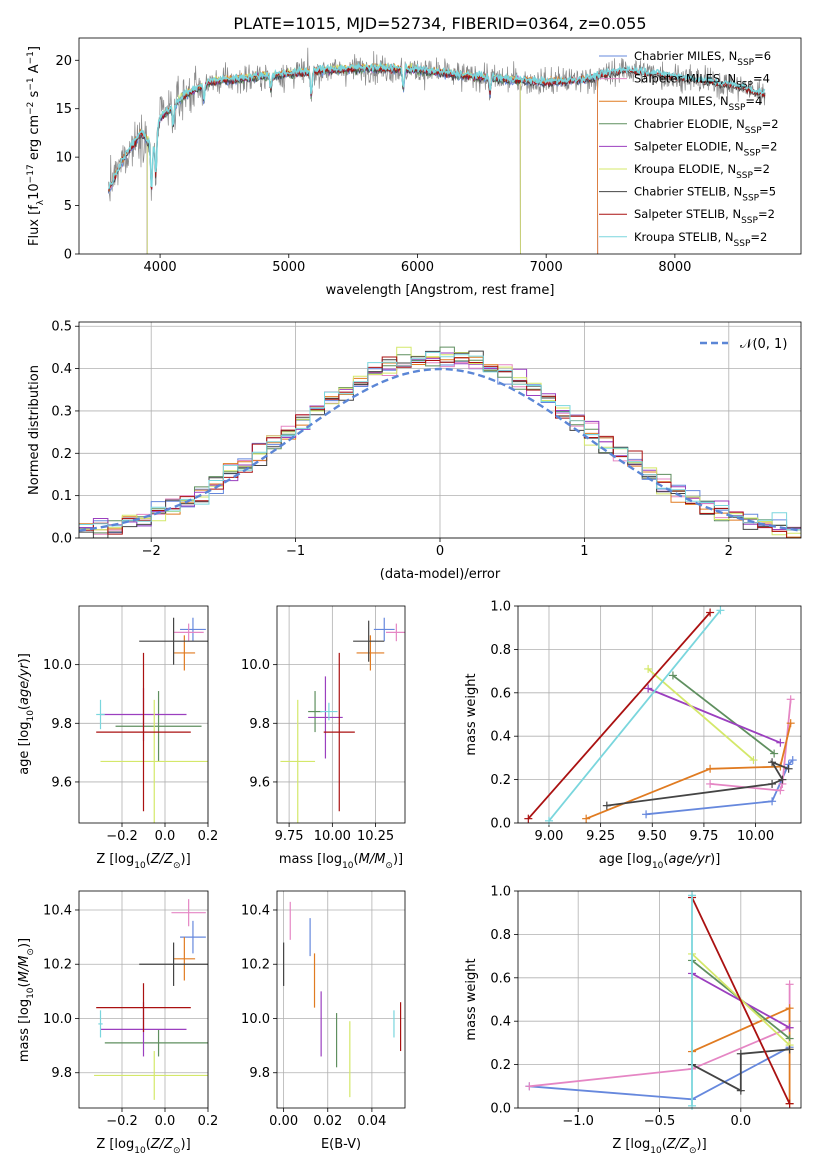  Describe the element at coordinates (702, 171) in the screenshot. I see `legend-label-kroupa_elodie: Kroupa ELODIE, NSSP=2` at that location.